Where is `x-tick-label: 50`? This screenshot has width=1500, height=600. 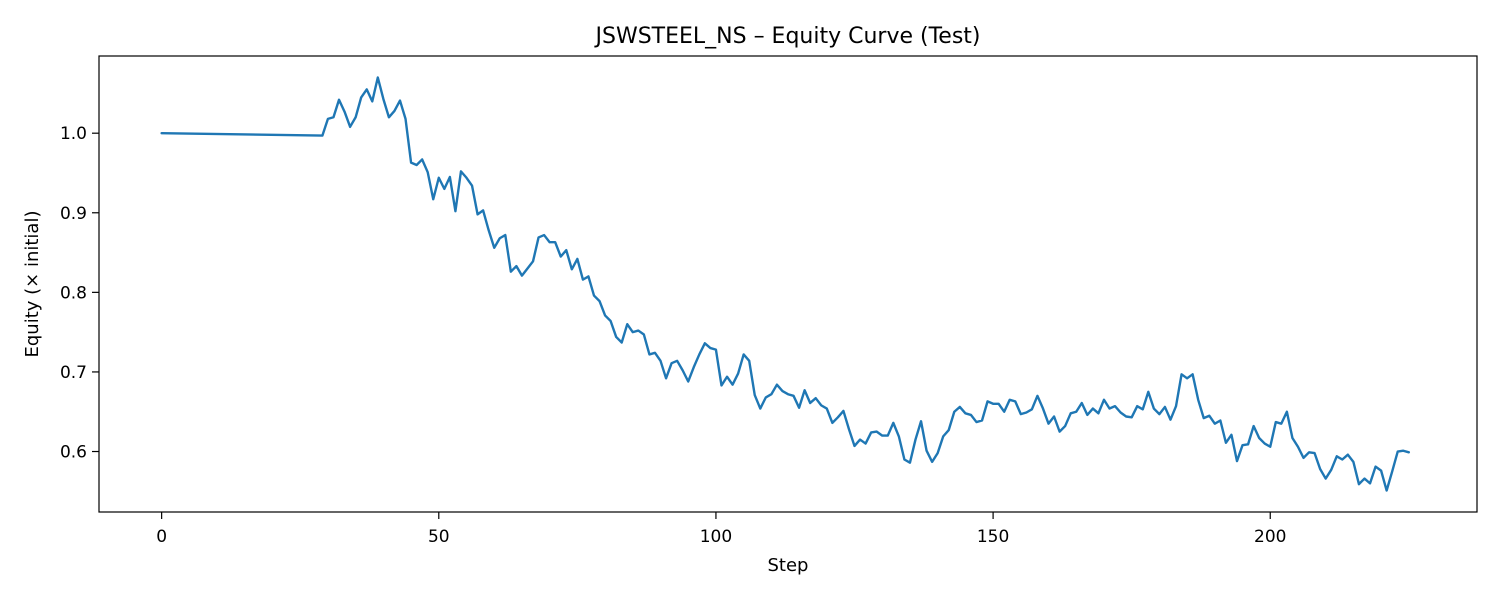
x-tick-label: 50 is located at coordinates (439, 537).